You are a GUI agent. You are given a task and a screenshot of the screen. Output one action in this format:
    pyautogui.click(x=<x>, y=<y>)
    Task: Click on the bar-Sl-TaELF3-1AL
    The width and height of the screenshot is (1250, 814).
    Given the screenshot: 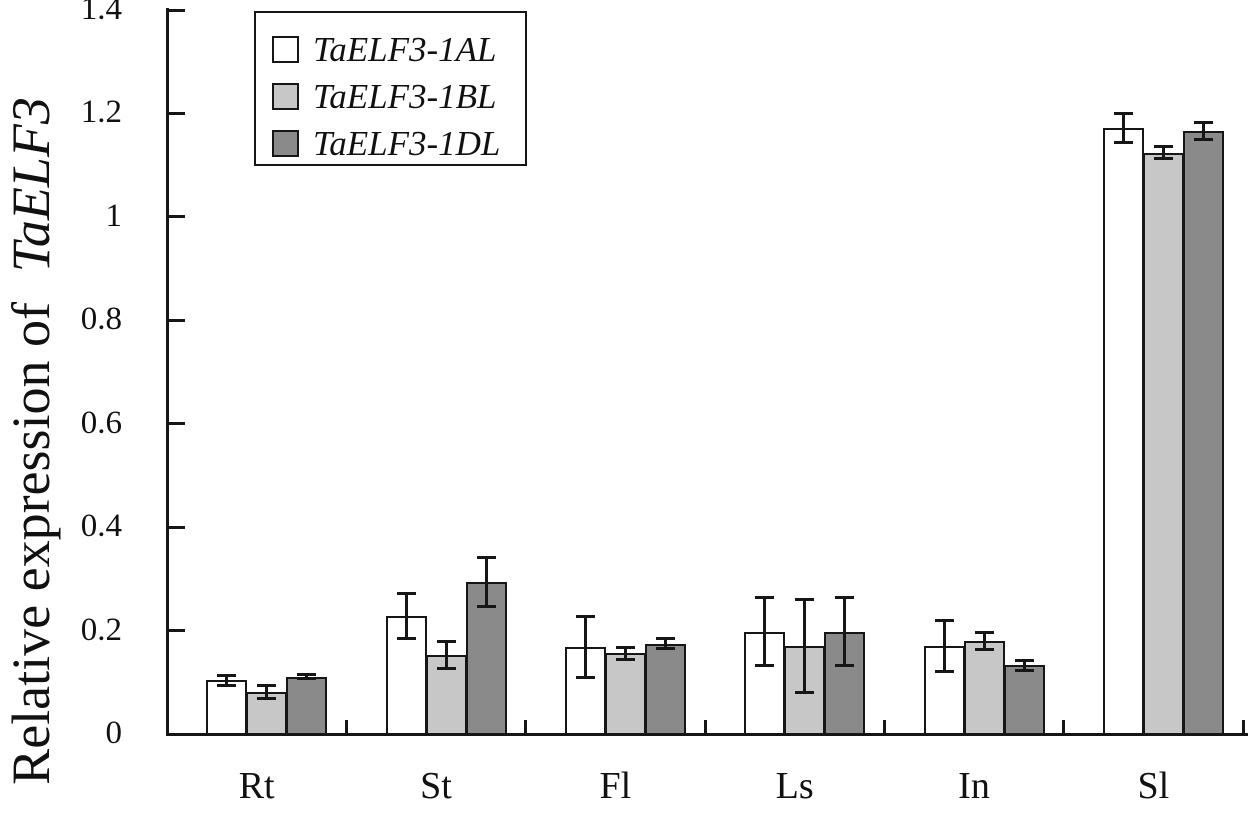 What is the action you would take?
    pyautogui.click(x=1124, y=431)
    